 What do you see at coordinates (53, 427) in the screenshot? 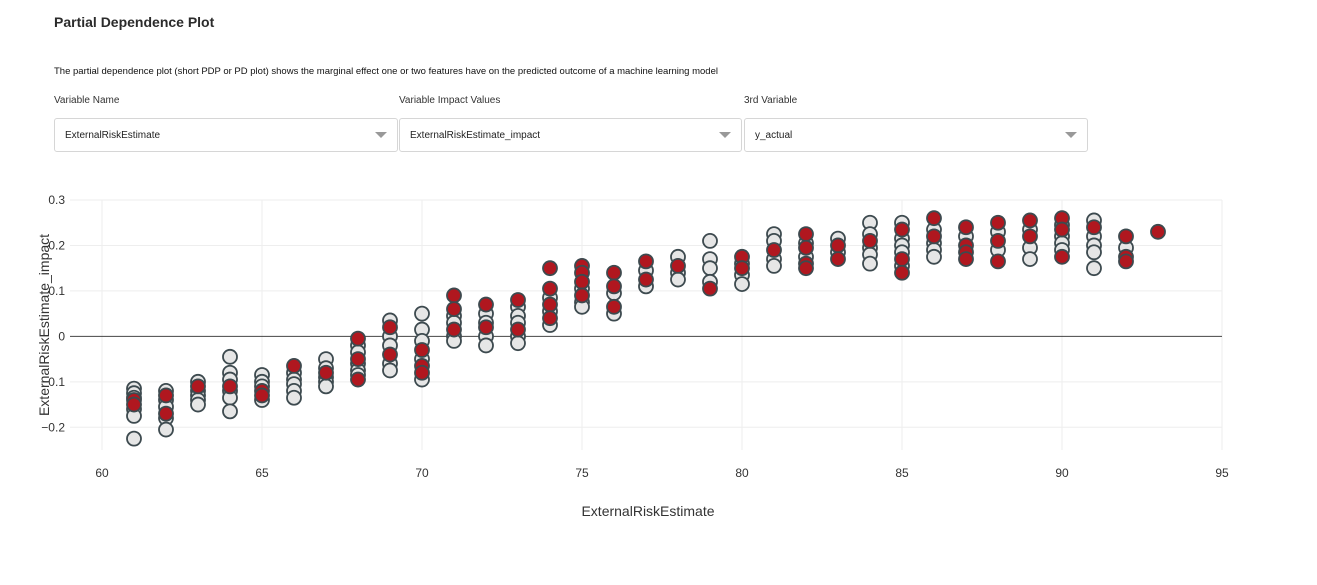
I see `y-tick-label: −0.2` at bounding box center [53, 427].